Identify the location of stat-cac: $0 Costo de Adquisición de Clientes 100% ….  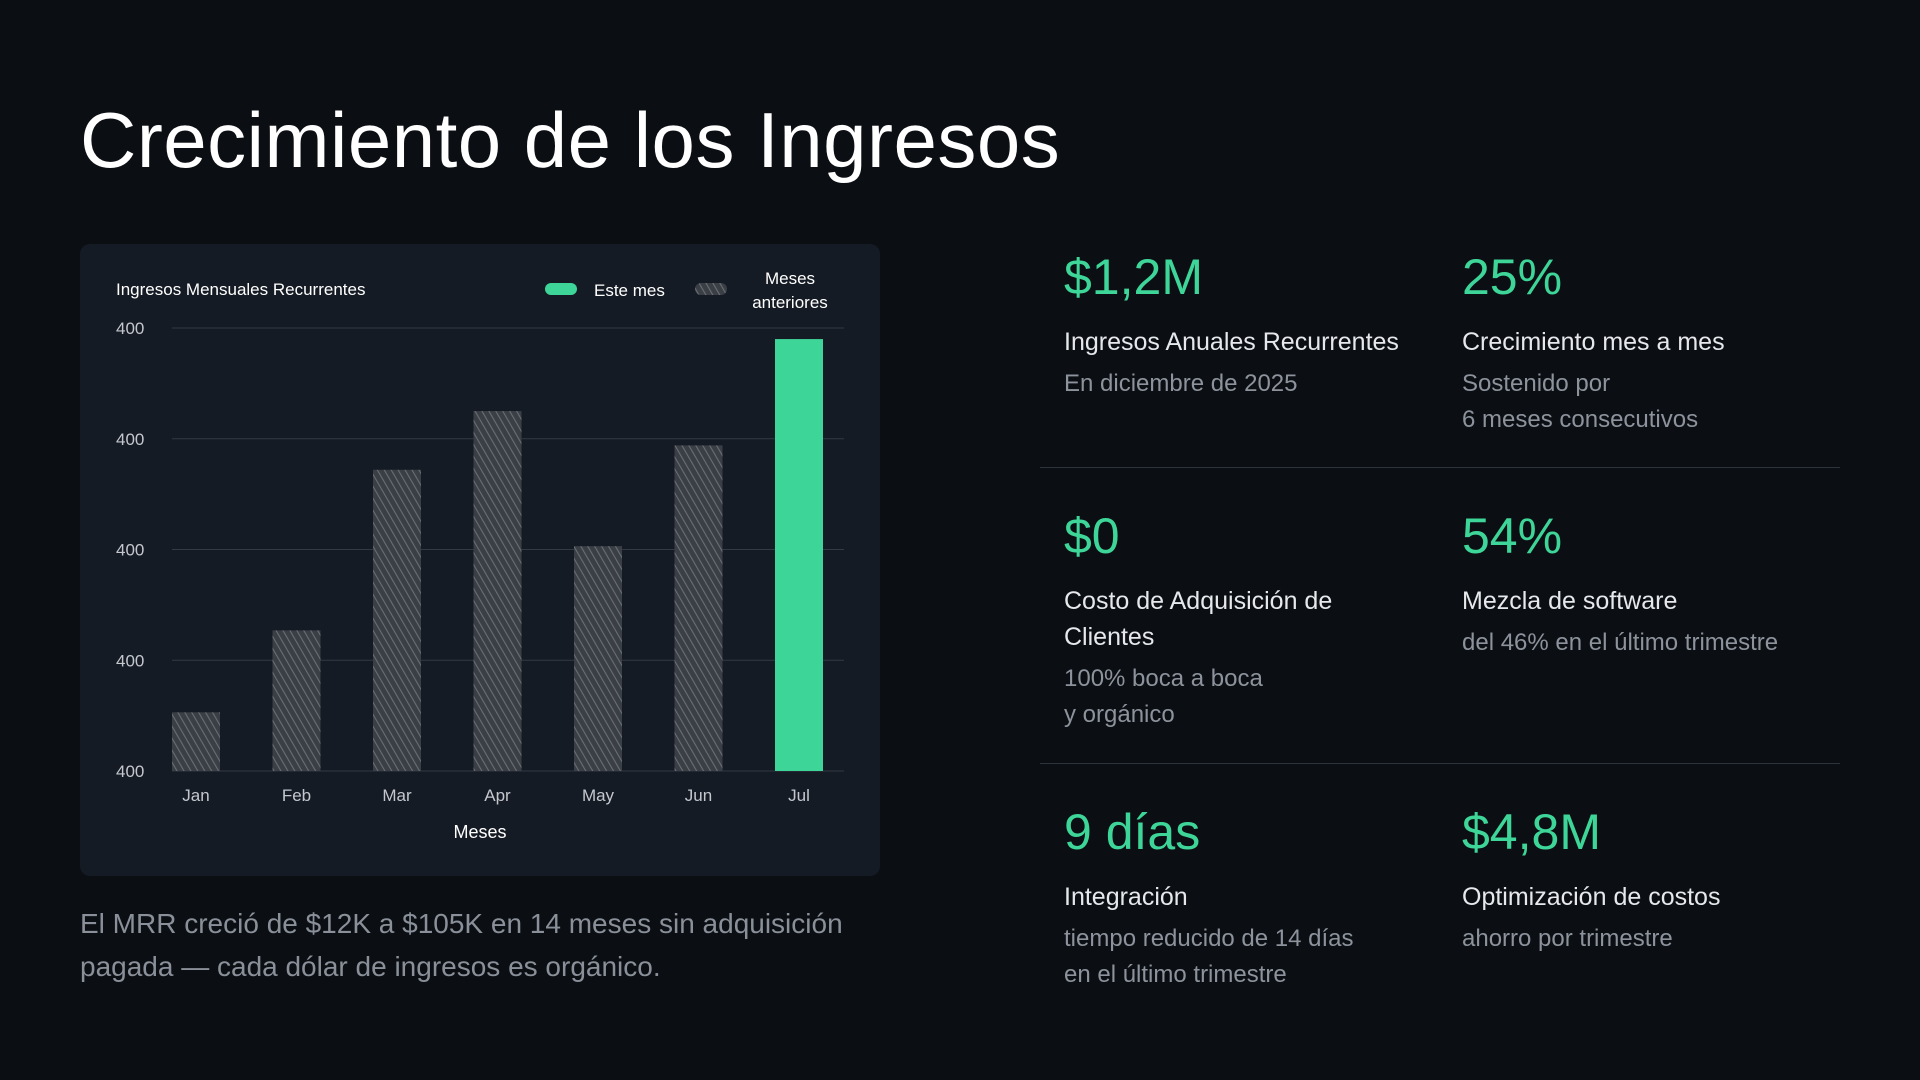
(1254, 622).